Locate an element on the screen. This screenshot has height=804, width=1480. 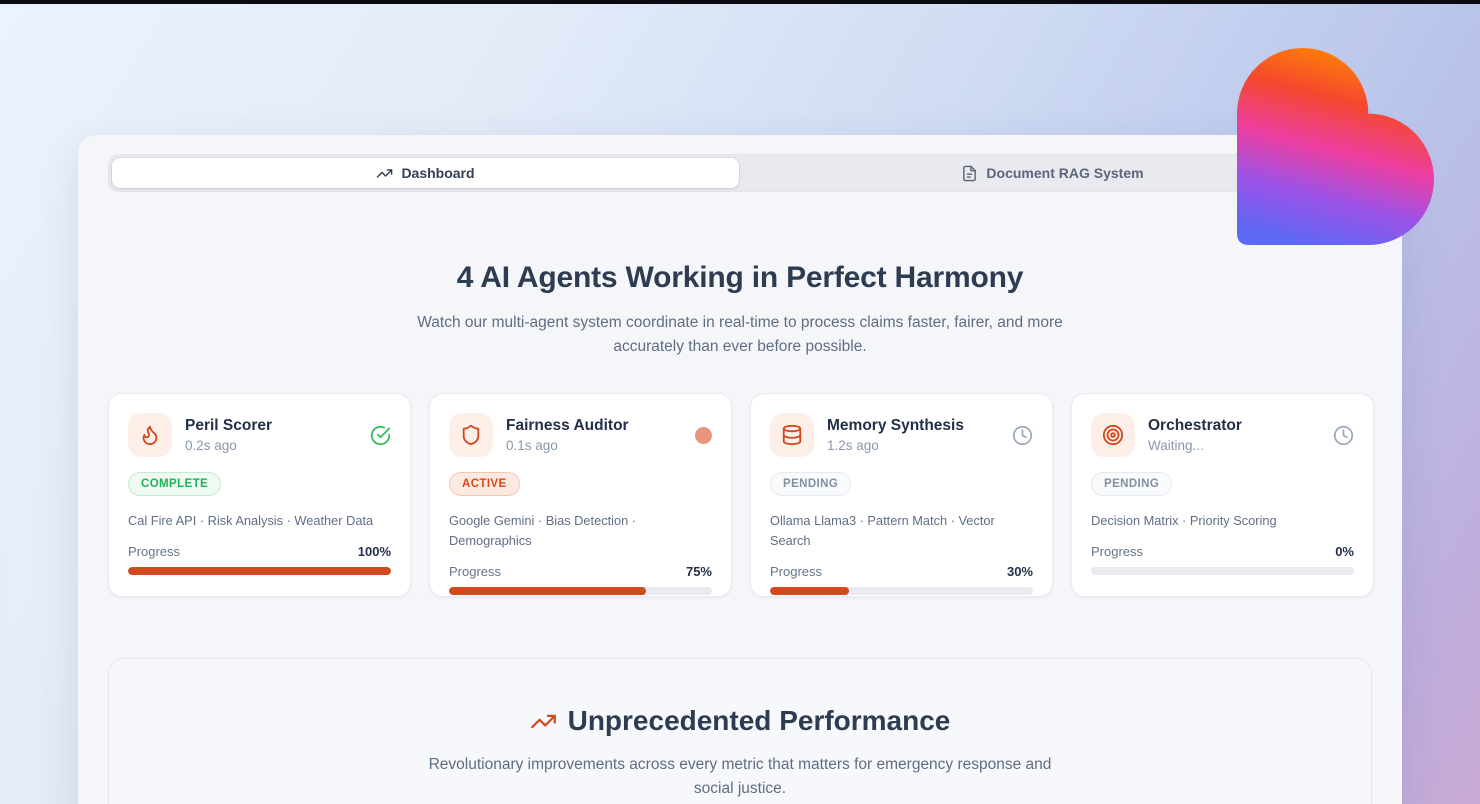
file-text-icon is located at coordinates (969, 173).